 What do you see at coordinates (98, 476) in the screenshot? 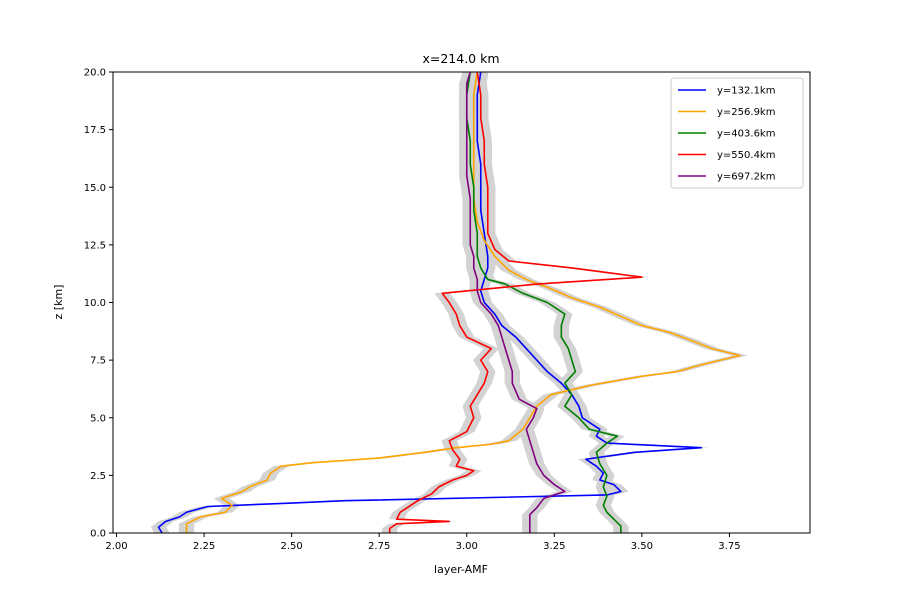
I see `y-tick-label: 2.5` at bounding box center [98, 476].